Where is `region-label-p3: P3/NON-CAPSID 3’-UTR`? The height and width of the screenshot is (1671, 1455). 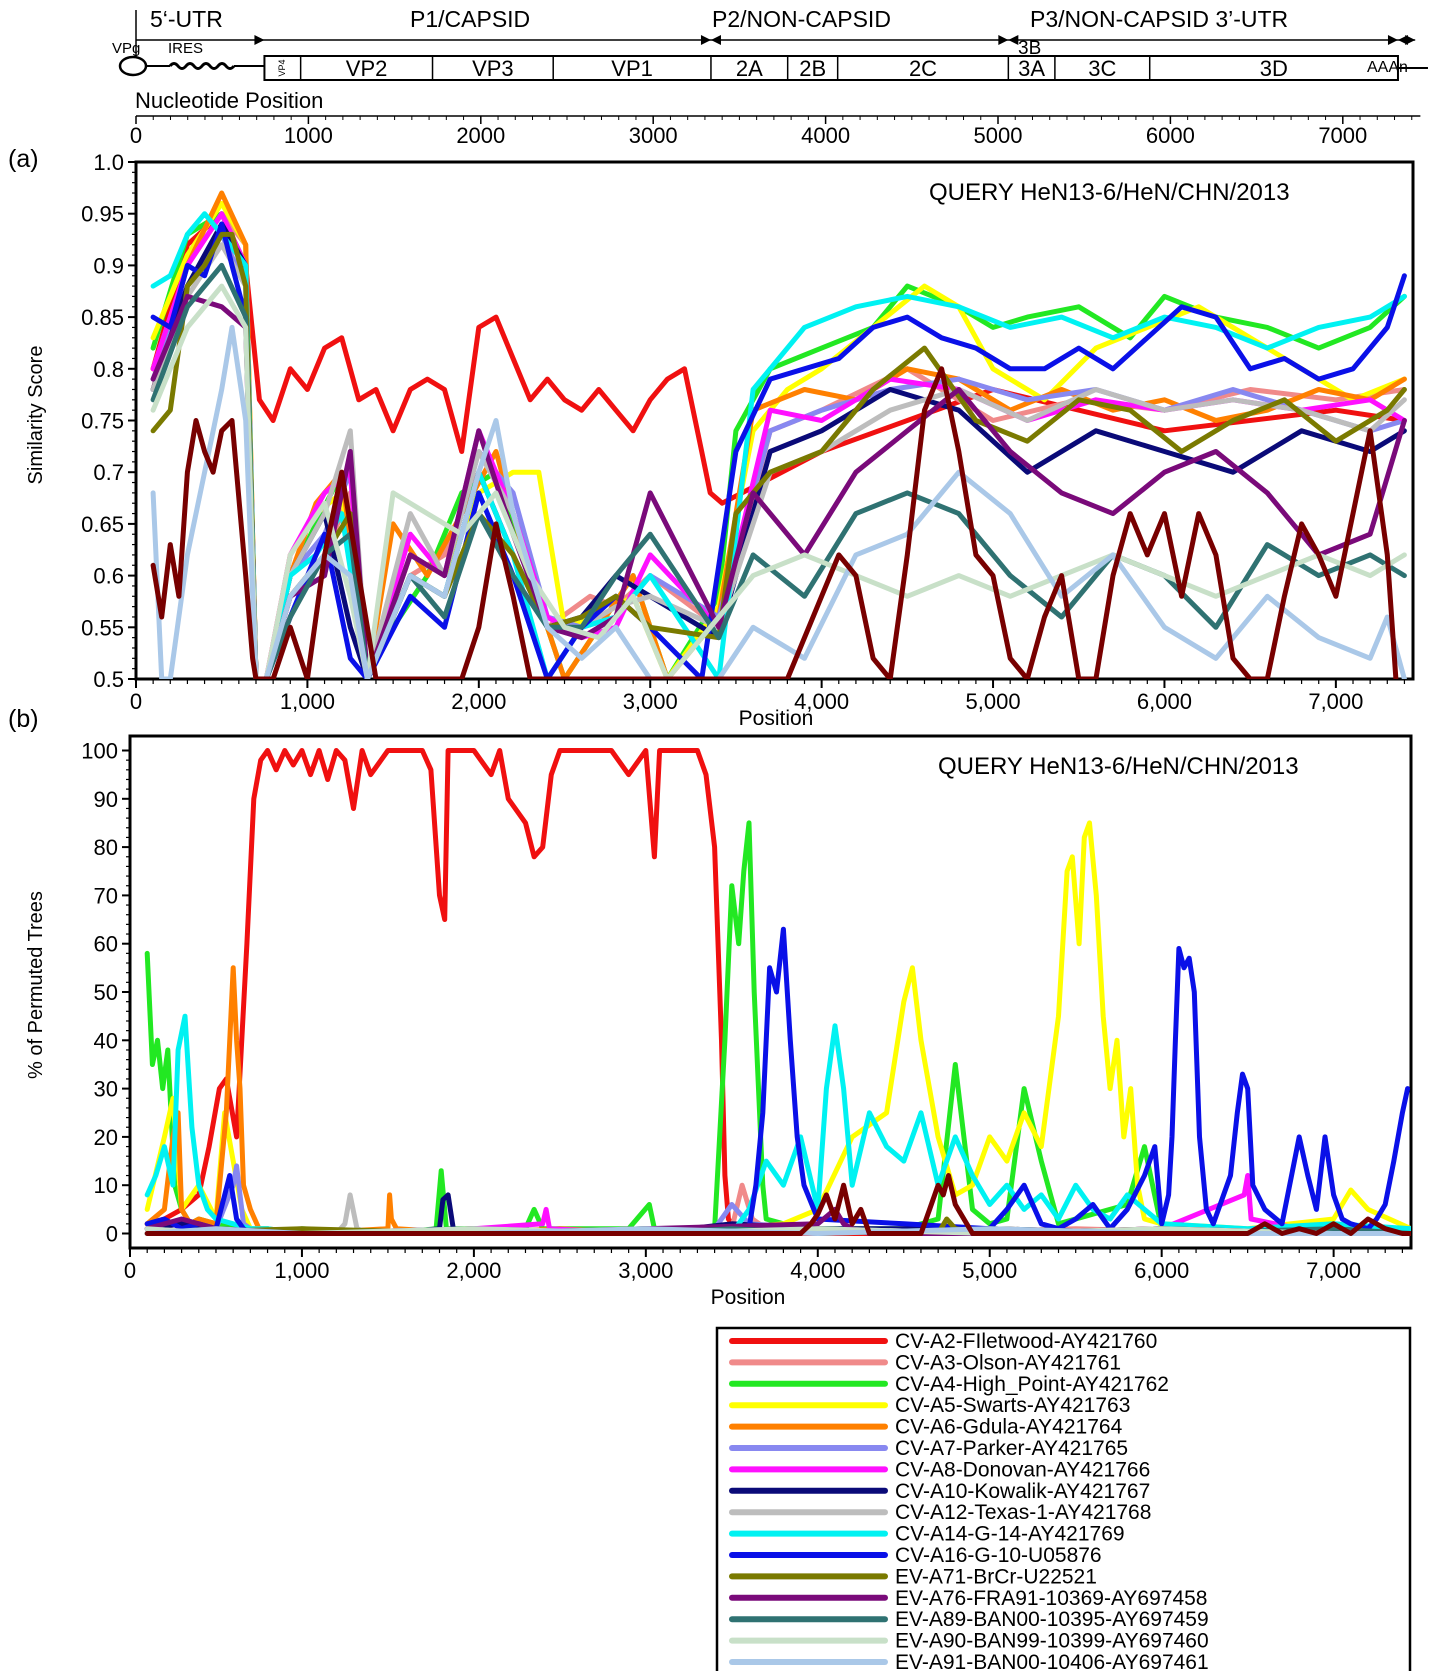
region-label-p3: P3/NON-CAPSID 3’-UTR is located at coordinates (1159, 19).